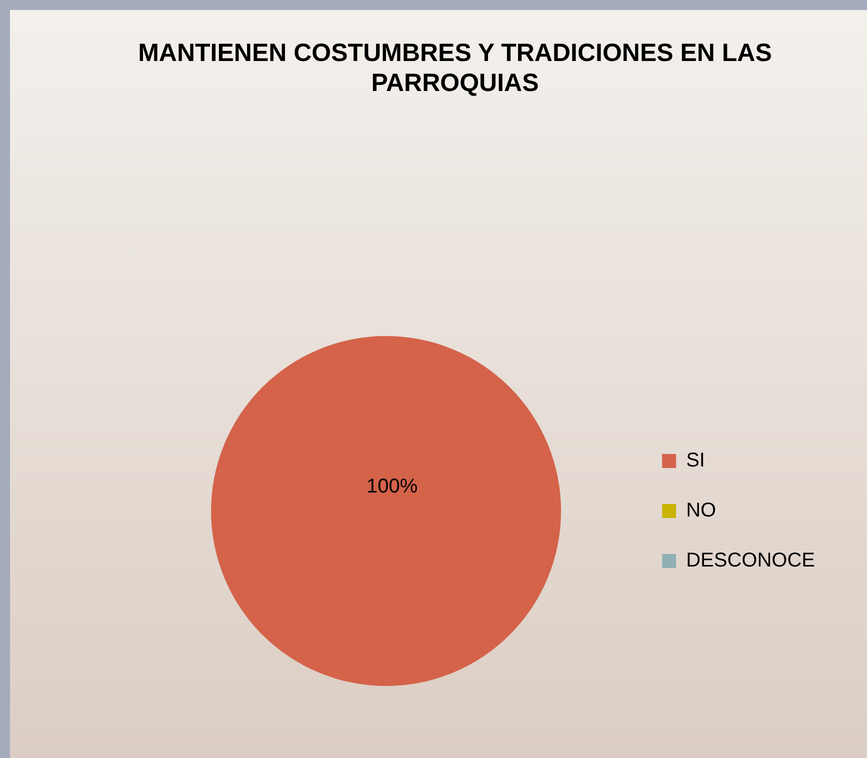 This screenshot has height=758, width=867. I want to click on chart-title: MANTIENEN COSTUMBRES Y TRADICIONES EN LAS PARROQUIAS, so click(455, 68).